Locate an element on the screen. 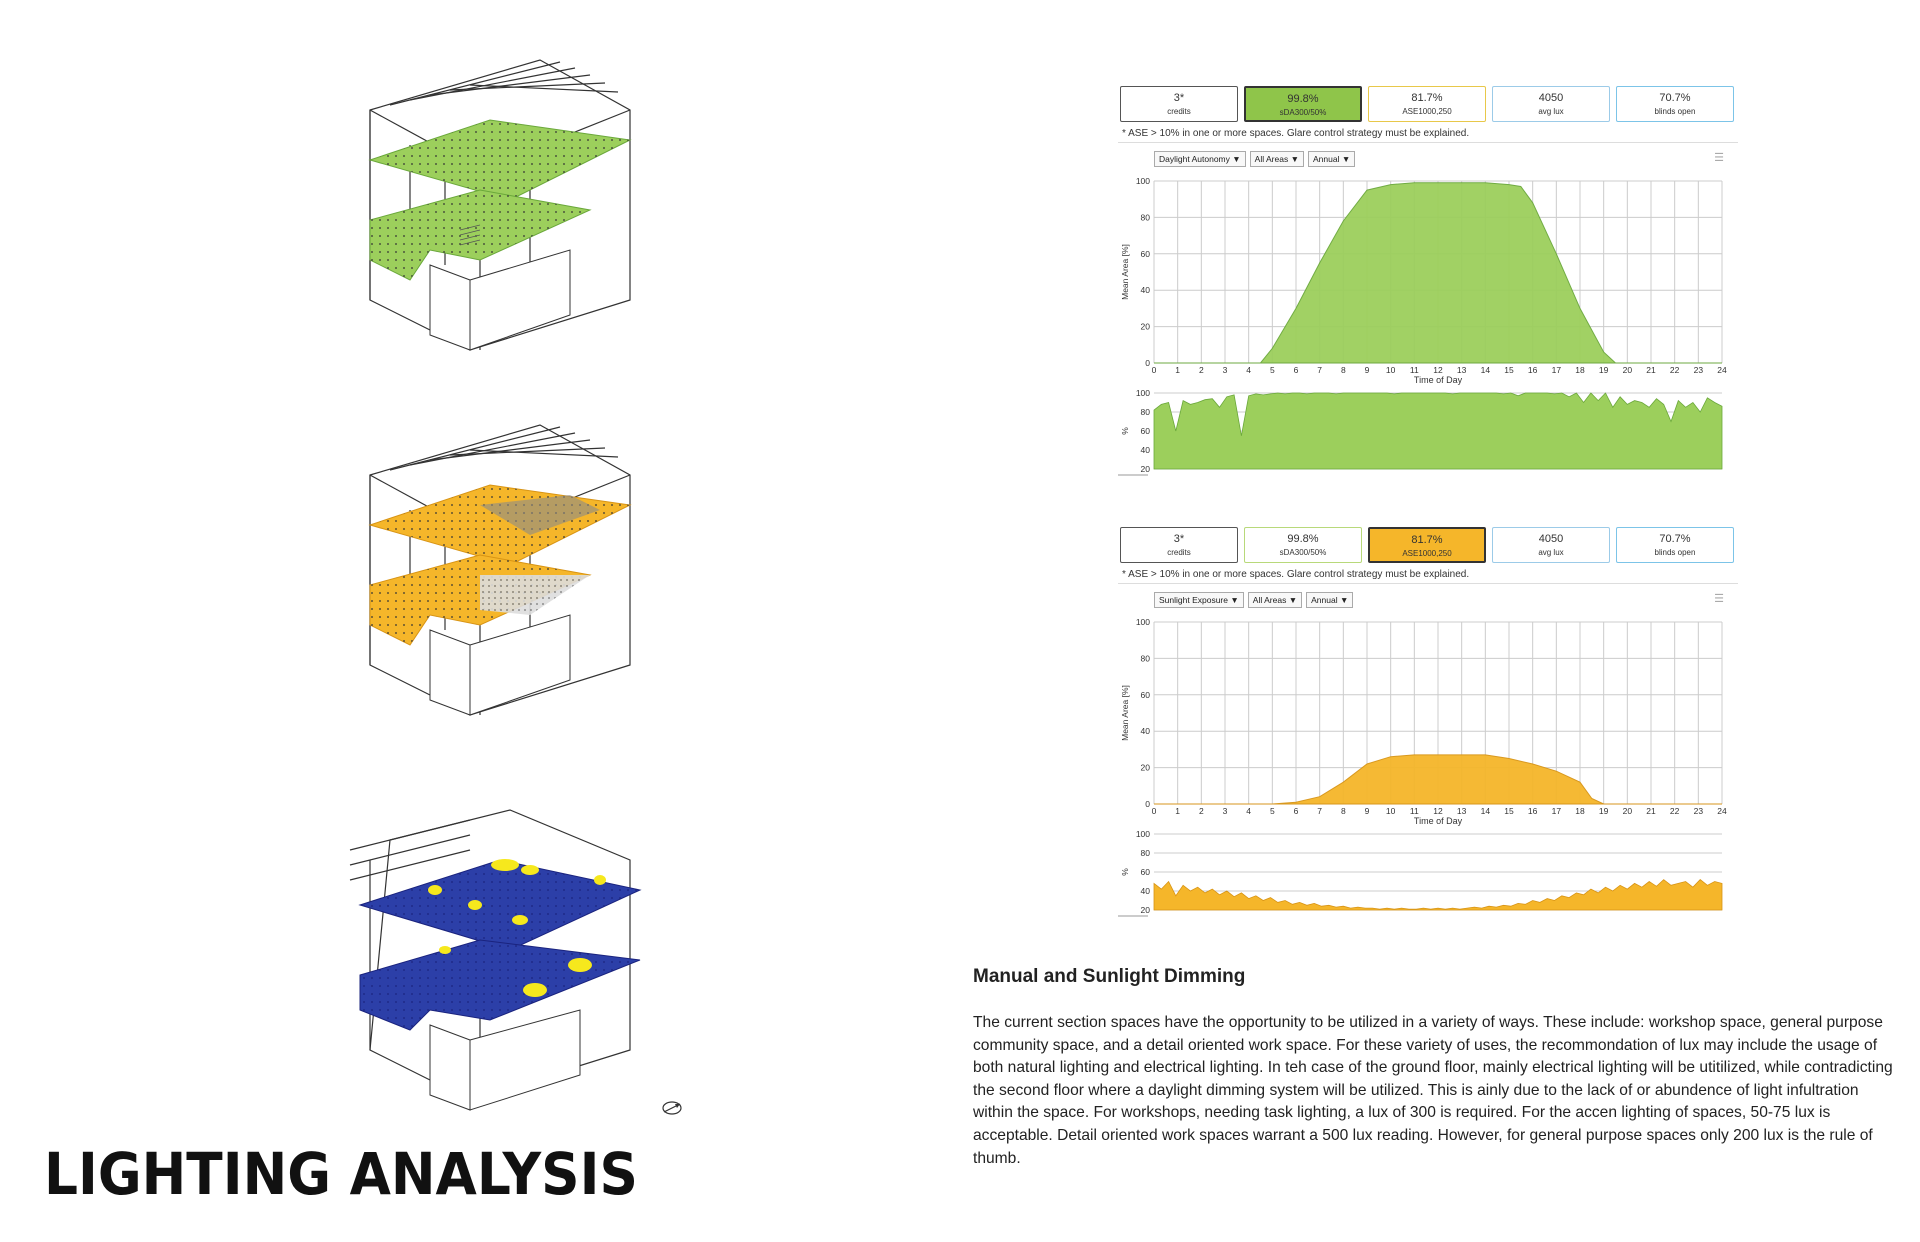 The width and height of the screenshot is (1920, 1242). metric-select: Sunlight Exposure ▼ is located at coordinates (1199, 600).